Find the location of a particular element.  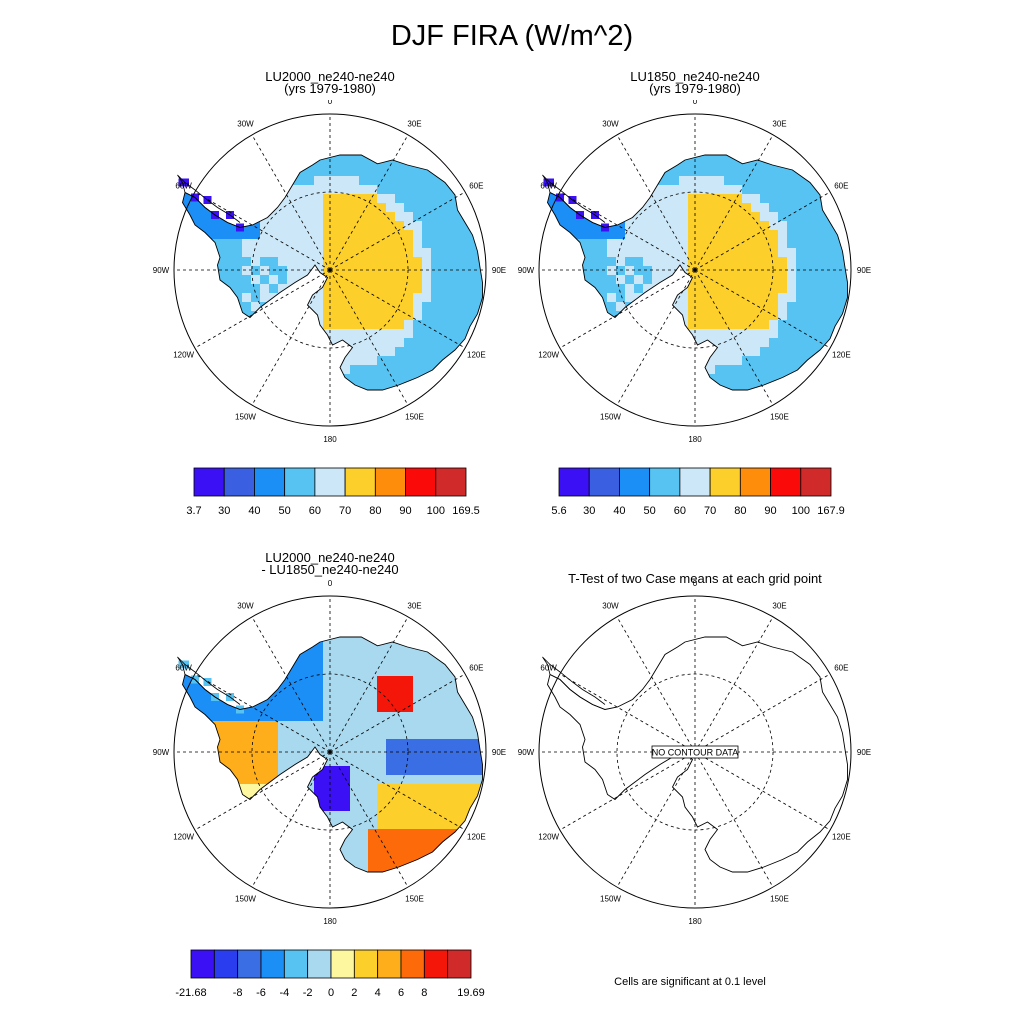

panel3-title-line2: - LU1850_ne240-ne240 is located at coordinates (330, 569).